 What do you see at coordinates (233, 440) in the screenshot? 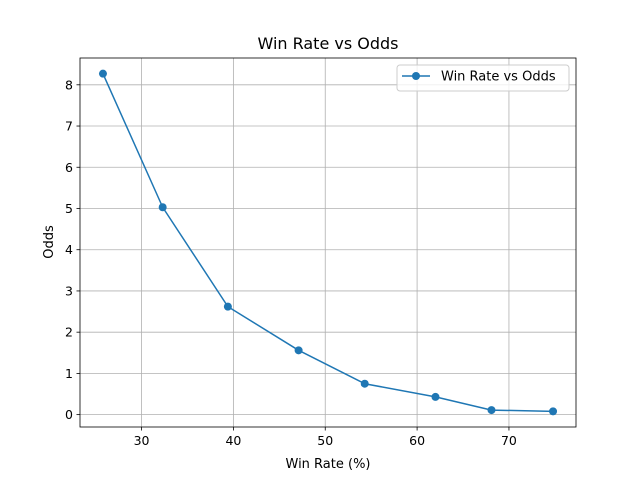
I see `x-tick-label: 40` at bounding box center [233, 440].